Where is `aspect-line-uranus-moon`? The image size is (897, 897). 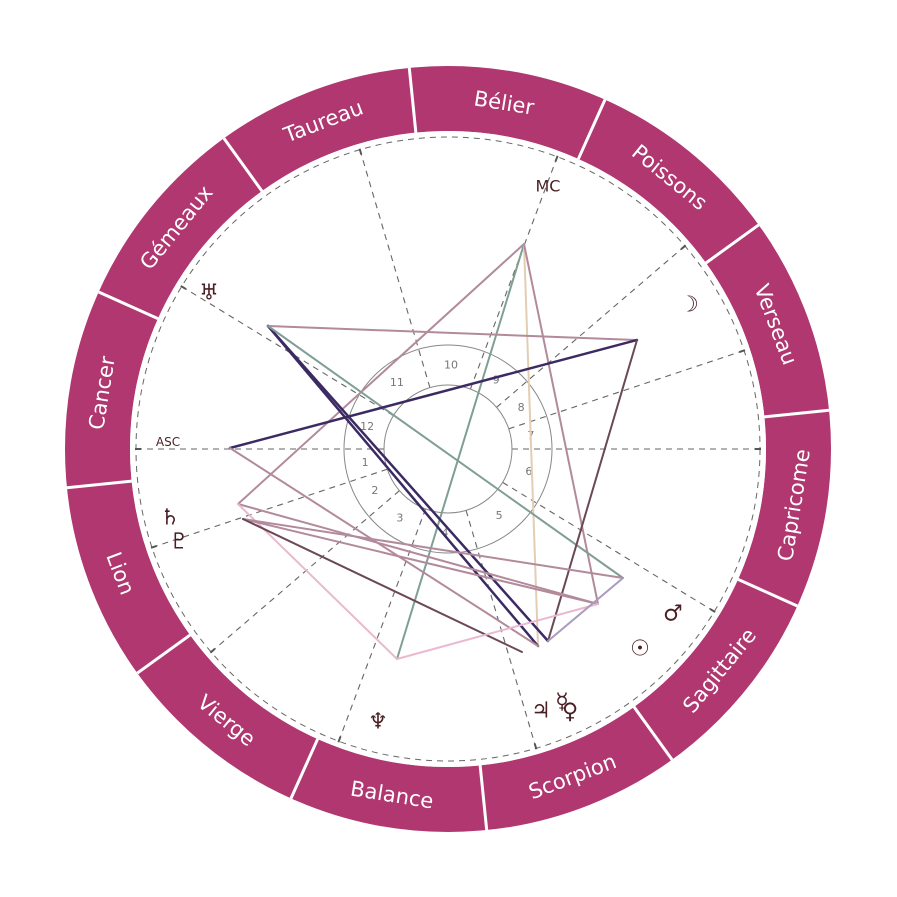 aspect-line-uranus-moon is located at coordinates (452, 333).